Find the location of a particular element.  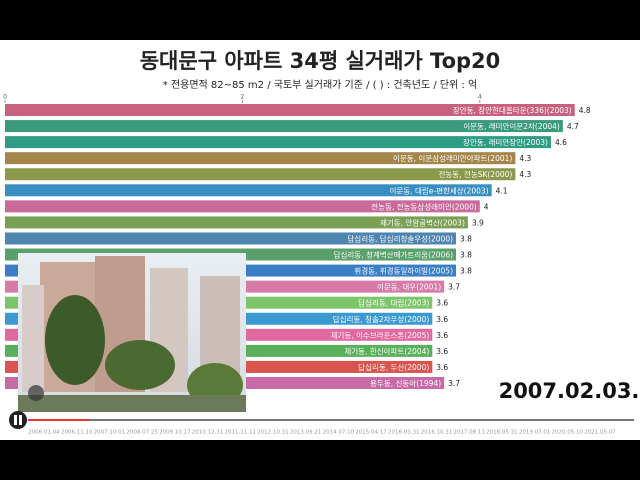

value-label: 4.6 is located at coordinates (561, 142).